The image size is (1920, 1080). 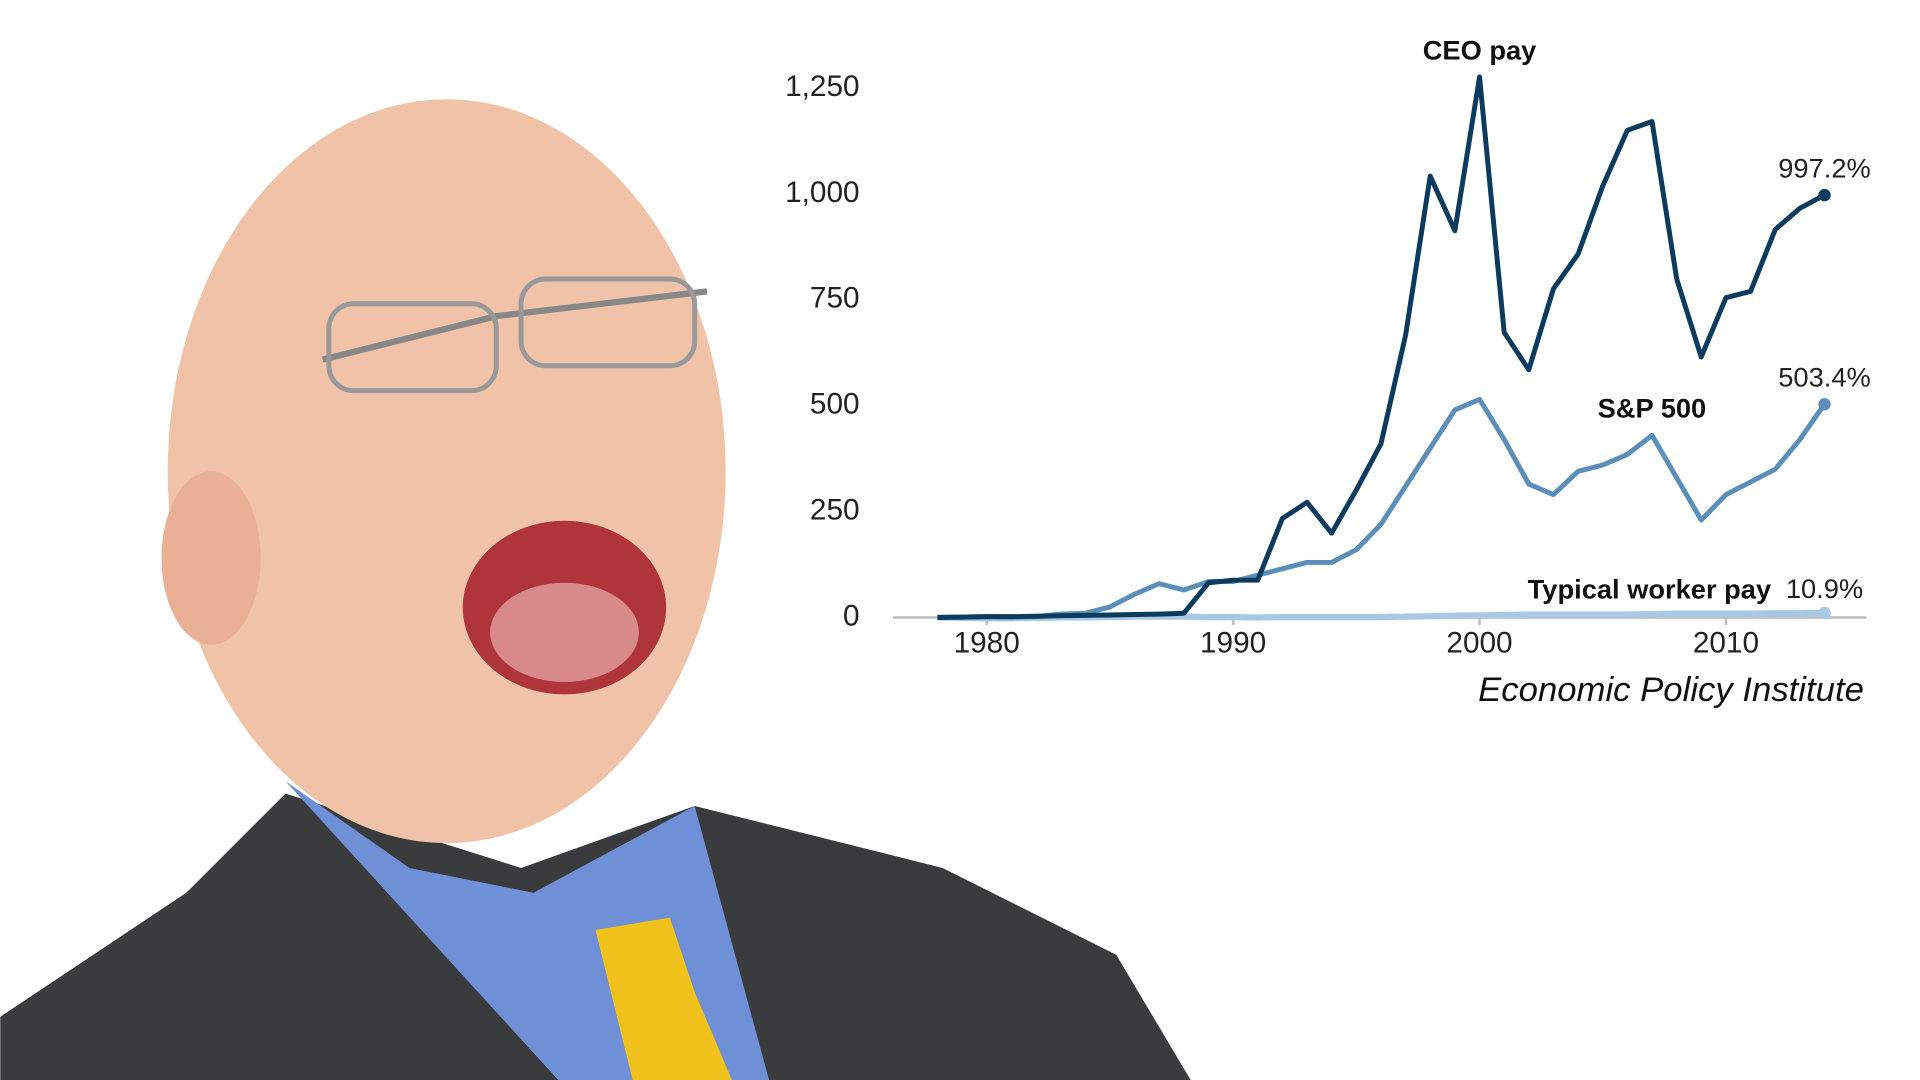 I want to click on x-tick-label: 1980, so click(x=987, y=643).